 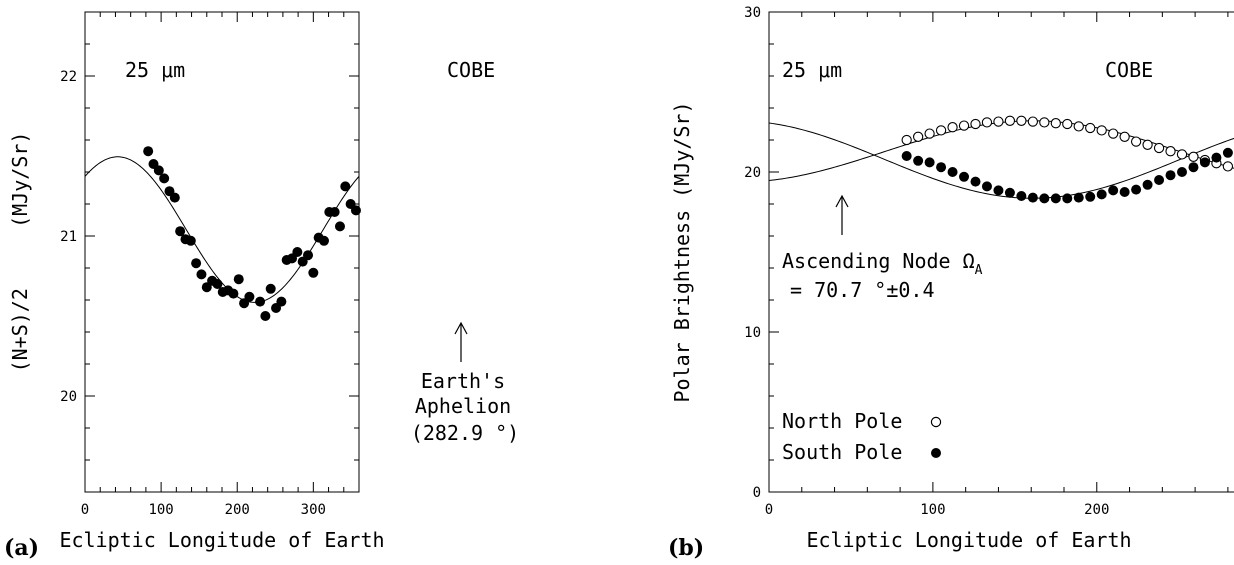 What do you see at coordinates (68, 237) in the screenshot?
I see `y-tick-label-a: 21` at bounding box center [68, 237].